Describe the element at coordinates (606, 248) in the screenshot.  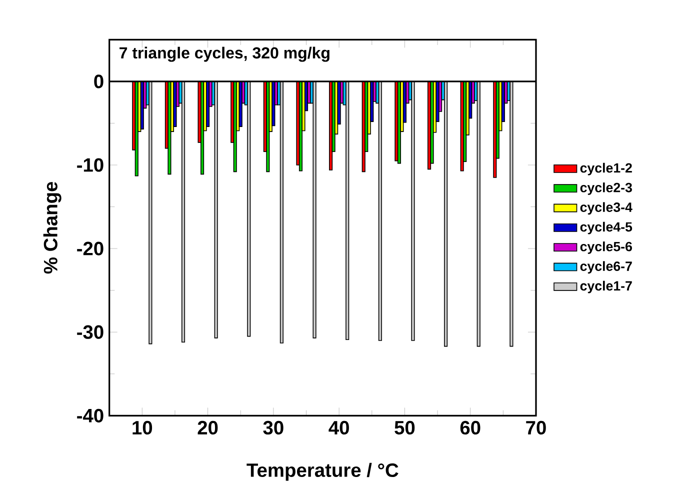
I see `legend-label: cycle5-6` at that location.